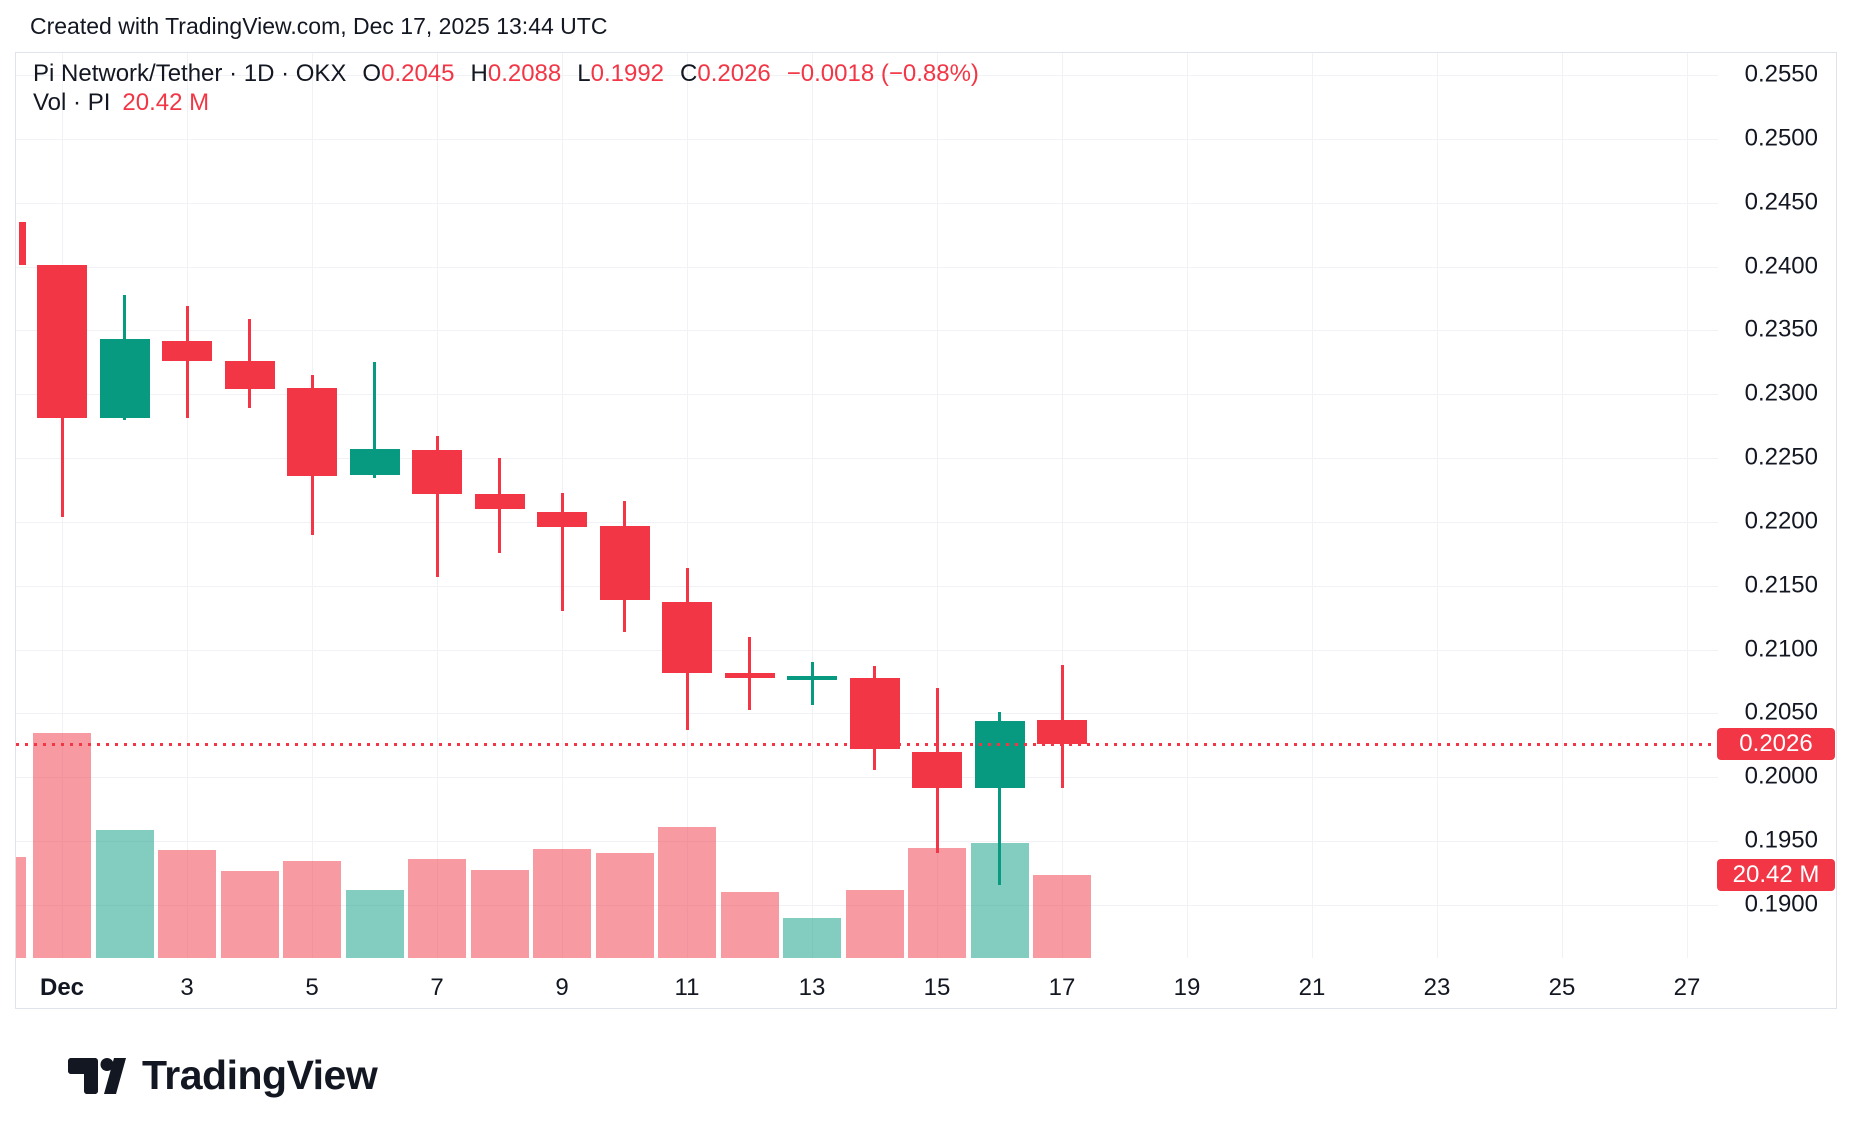 This screenshot has width=1856, height=1136. What do you see at coordinates (566, 73) in the screenshot?
I see `legend-ohlc: O0.2045 H0.2088 L0.1992 C0.2026` at bounding box center [566, 73].